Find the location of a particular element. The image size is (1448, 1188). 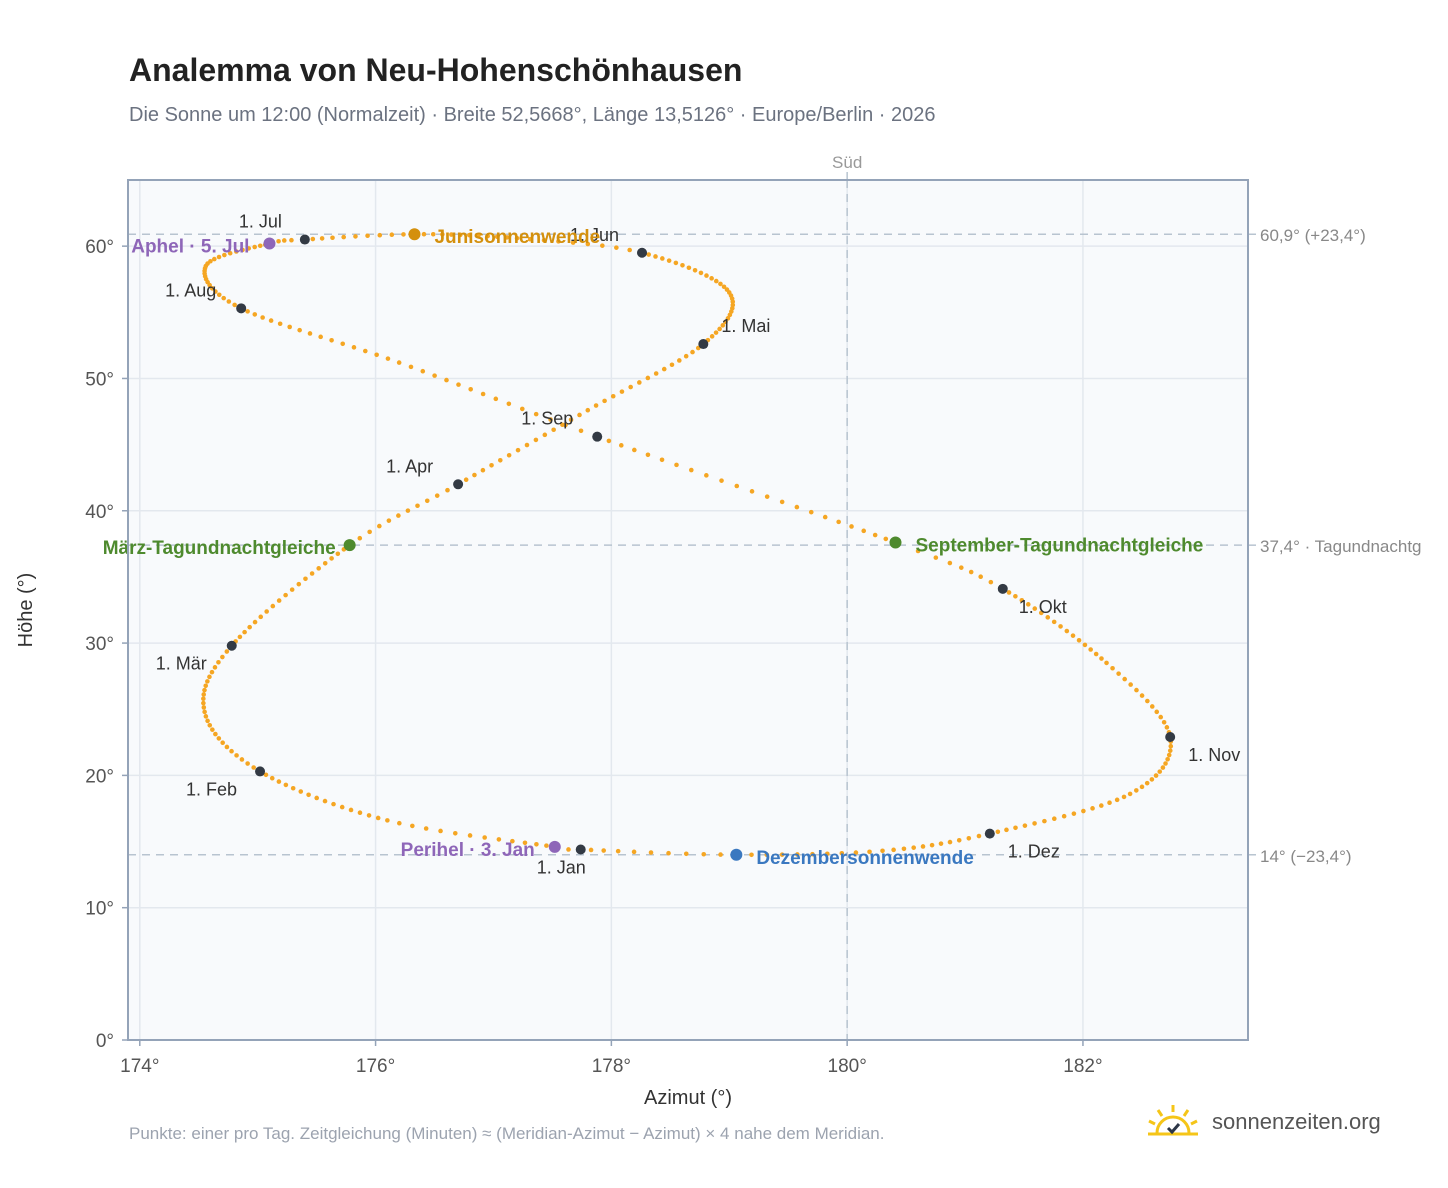

month-label: 1. Dez is located at coordinates (1034, 852).